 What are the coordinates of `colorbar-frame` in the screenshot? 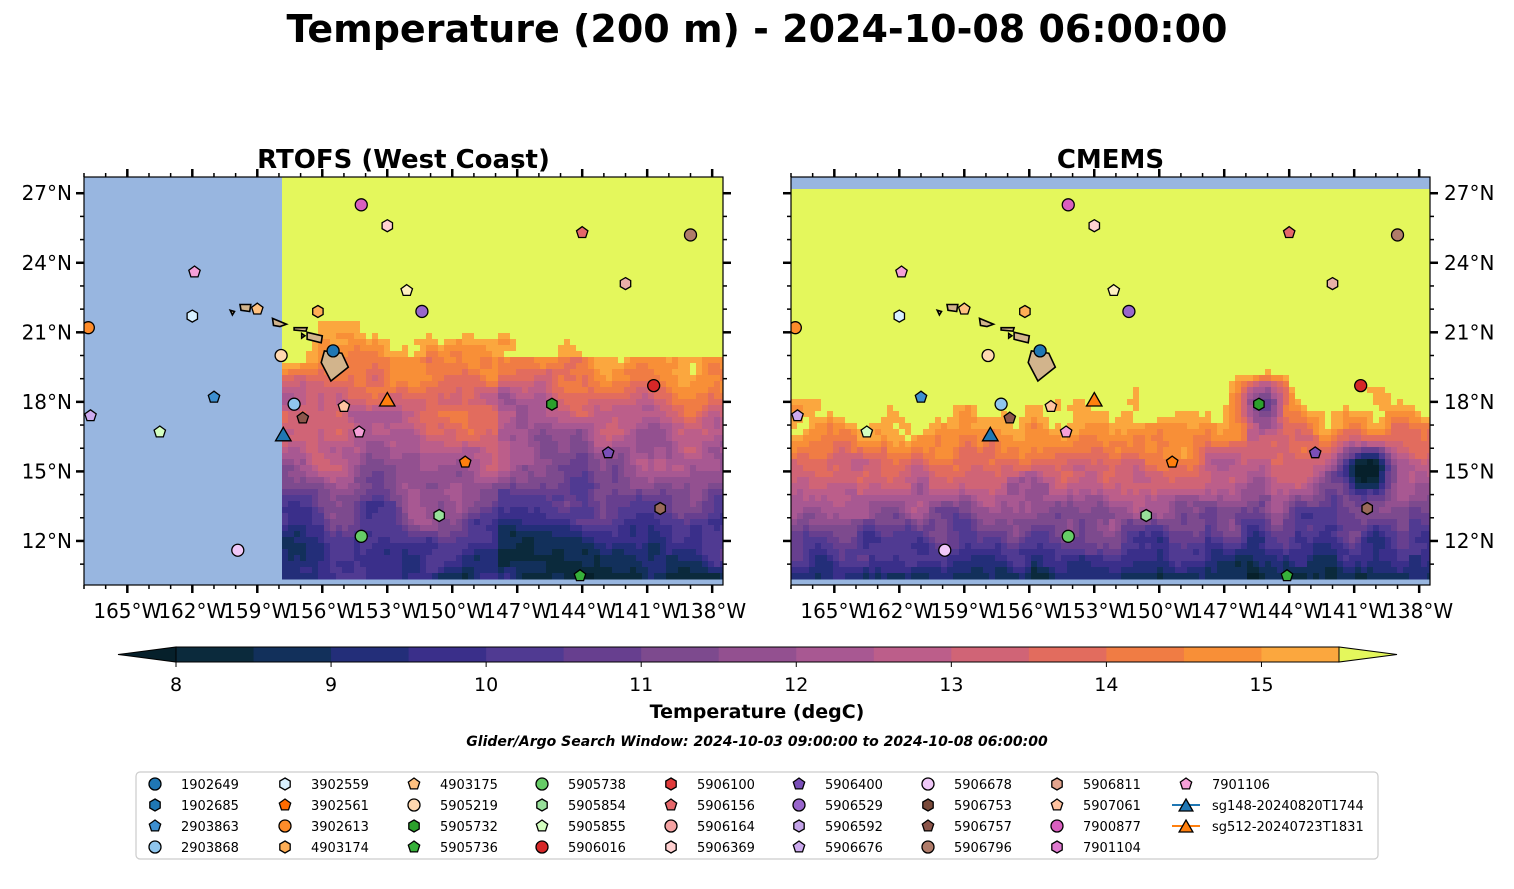 It's located at (757, 654).